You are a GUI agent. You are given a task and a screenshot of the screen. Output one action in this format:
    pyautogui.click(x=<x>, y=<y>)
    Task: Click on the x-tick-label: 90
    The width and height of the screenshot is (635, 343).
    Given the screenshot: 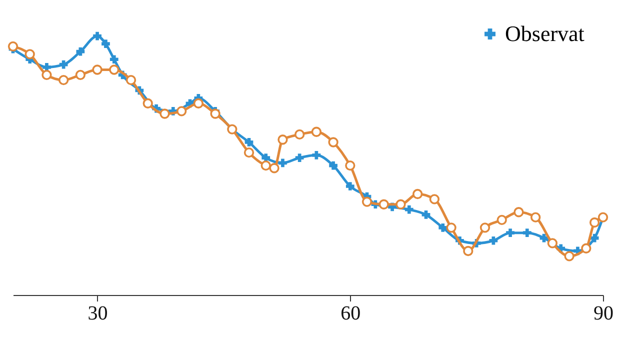 What is the action you would take?
    pyautogui.click(x=604, y=313)
    